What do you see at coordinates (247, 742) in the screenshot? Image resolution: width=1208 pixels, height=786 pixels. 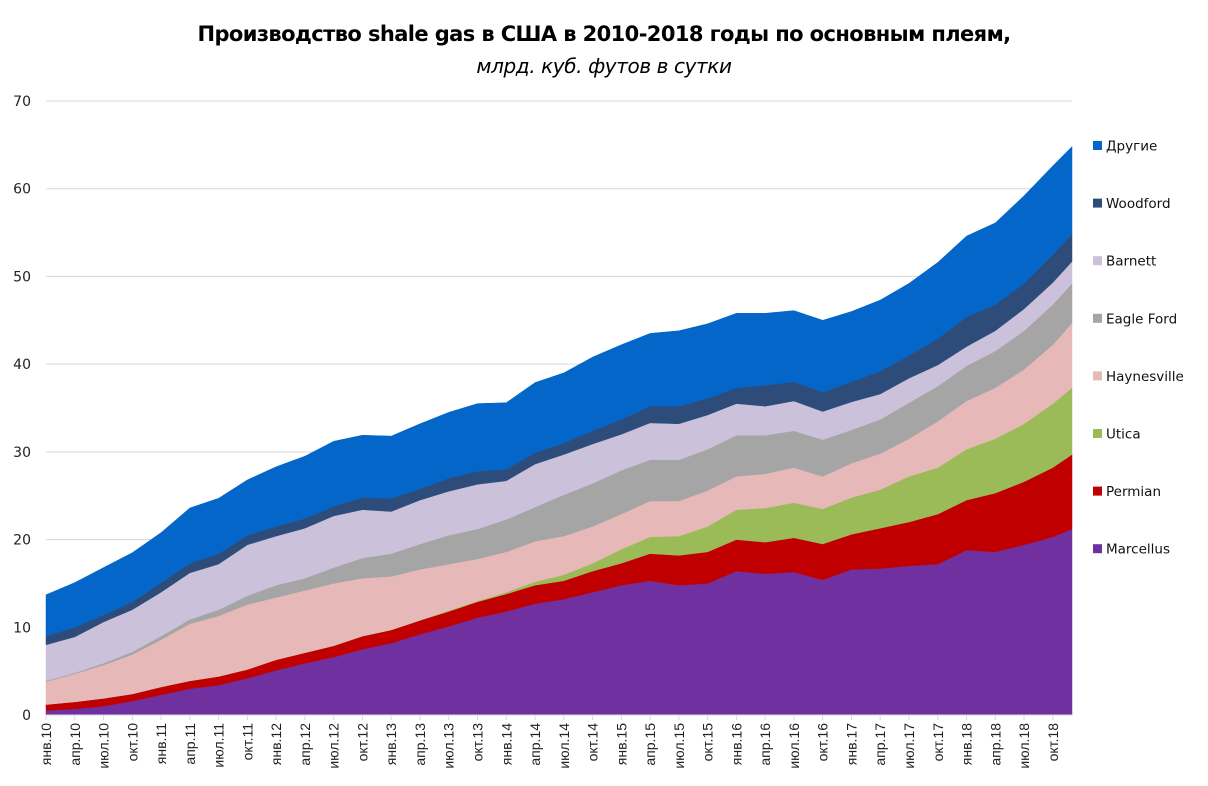 I see `x-tick-label: окт.11` at bounding box center [247, 742].